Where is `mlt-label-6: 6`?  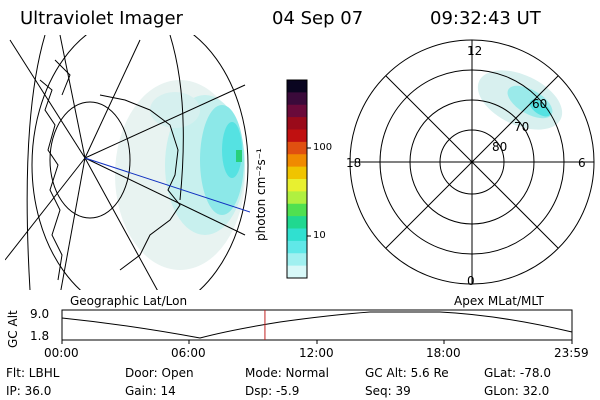 mlt-label-6: 6 is located at coordinates (582, 163).